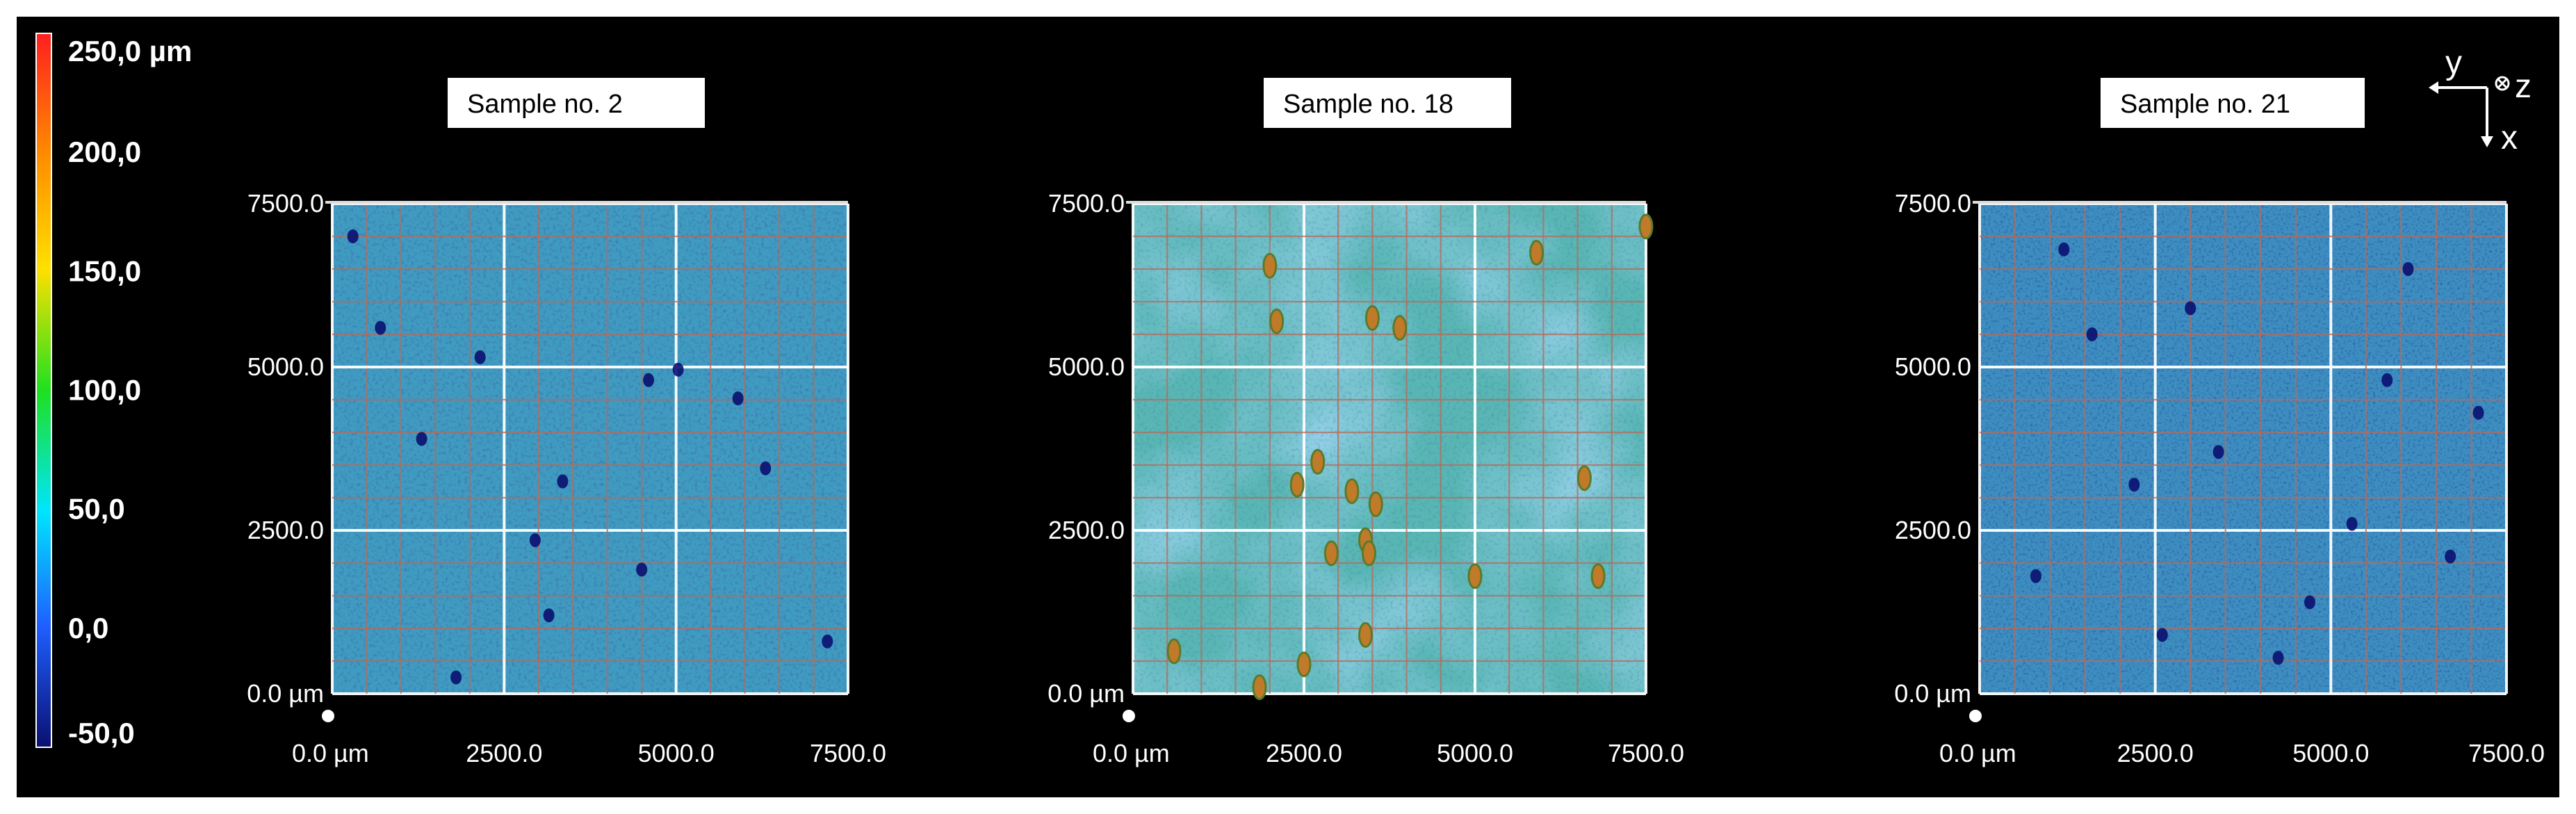 Image resolution: width=2576 pixels, height=814 pixels. What do you see at coordinates (2205, 105) in the screenshot?
I see `panel-title: Sample no. 21` at bounding box center [2205, 105].